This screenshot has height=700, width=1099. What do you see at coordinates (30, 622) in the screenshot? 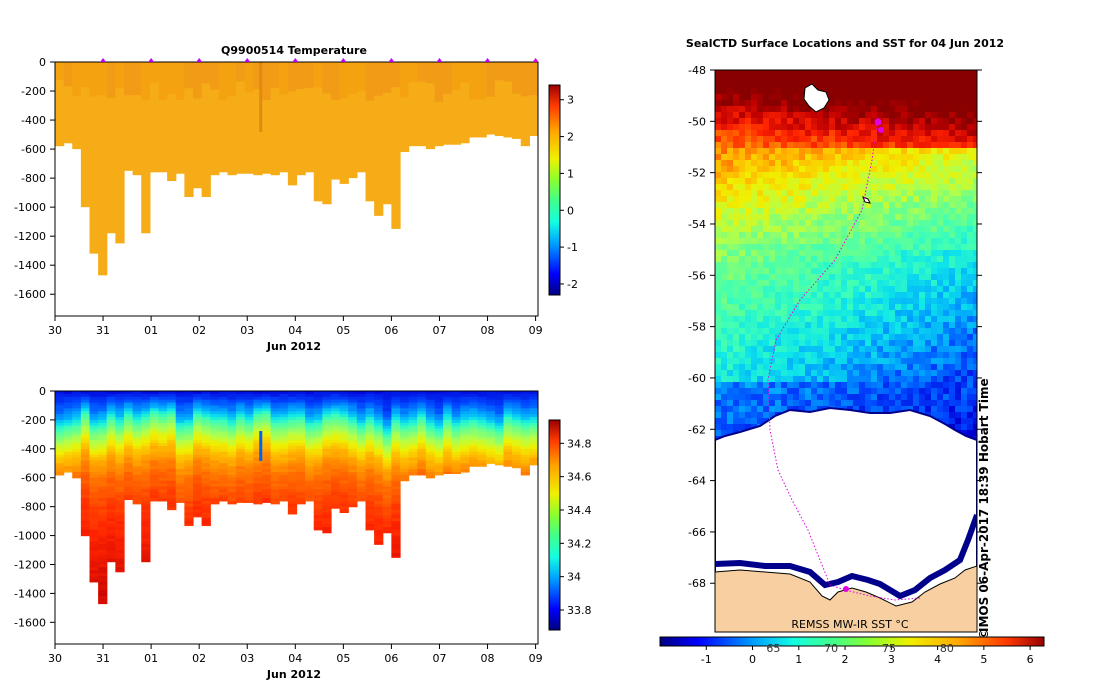
I see `y-tick-label: -1600` at bounding box center [30, 622].